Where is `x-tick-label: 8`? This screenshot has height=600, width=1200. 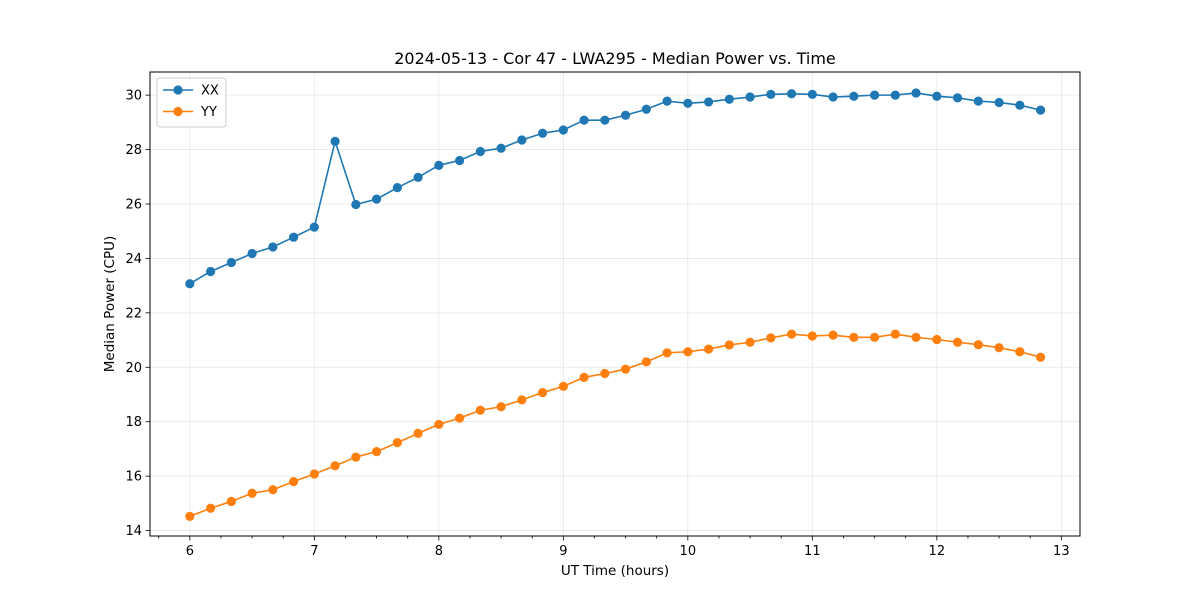
x-tick-label: 8 is located at coordinates (439, 551).